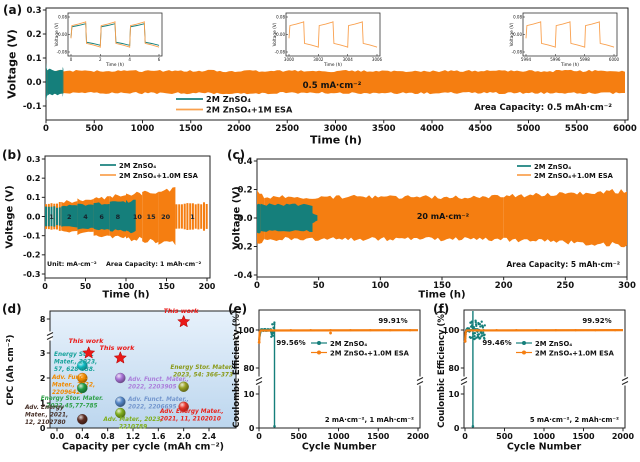 Image resolution: width=640 pixels, height=462 pixels. I want to click on panel-d-y-axis-title: CPC (Ah cm⁻²), so click(11, 370).